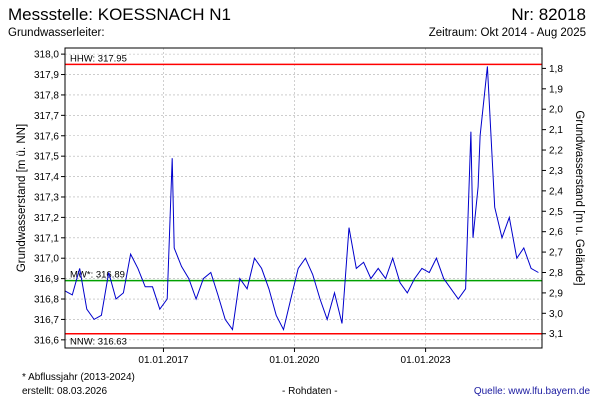  What do you see at coordinates (556, 212) in the screenshot?
I see `y2-tick-label: 2,5` at bounding box center [556, 212].